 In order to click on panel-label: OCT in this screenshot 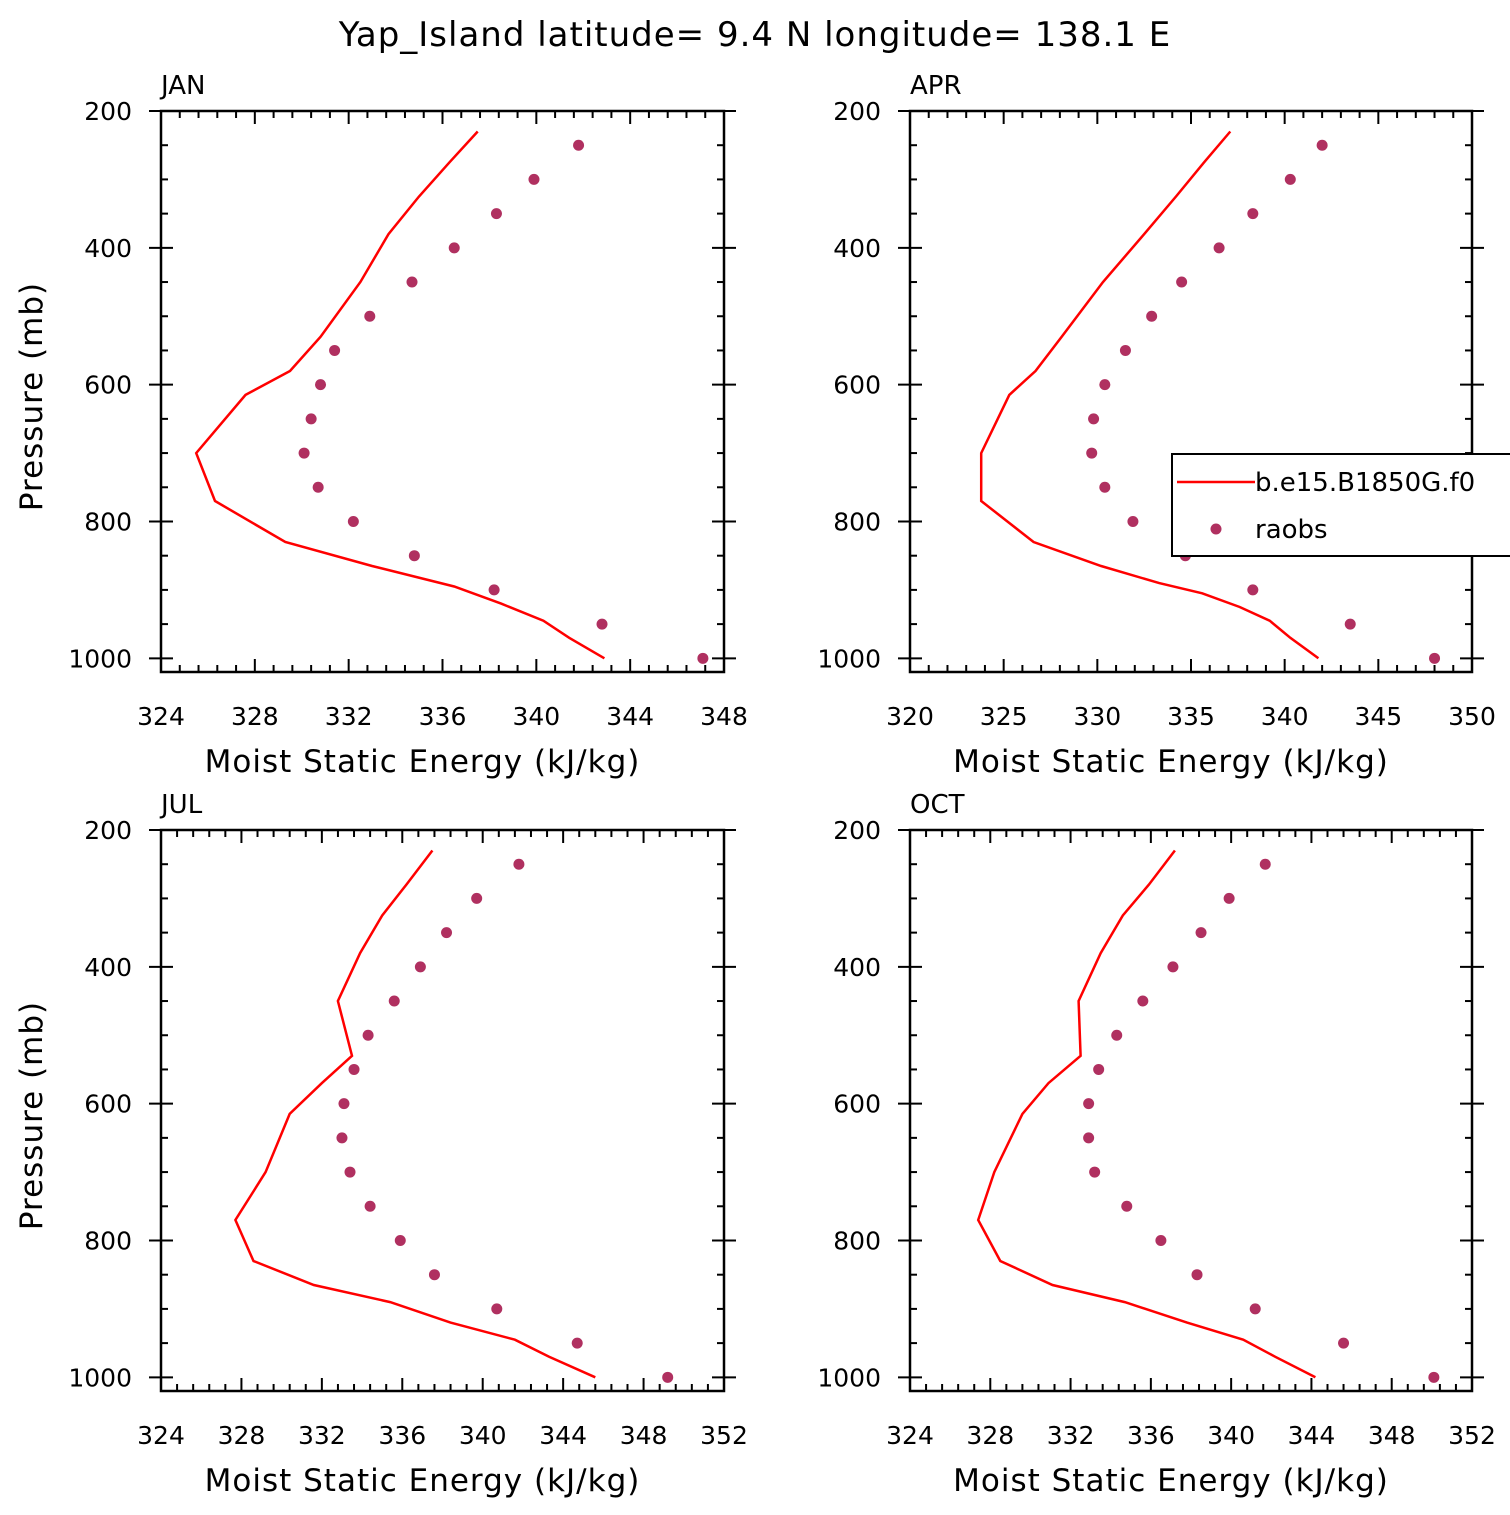, I will do `click(937, 805)`.